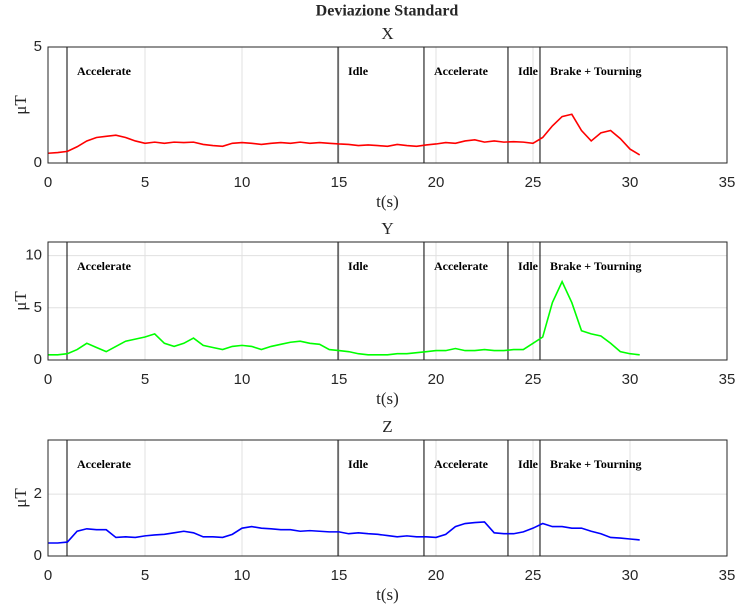 The image size is (739, 608). Describe the element at coordinates (387, 33) in the screenshot. I see `subplot-title: X` at that location.